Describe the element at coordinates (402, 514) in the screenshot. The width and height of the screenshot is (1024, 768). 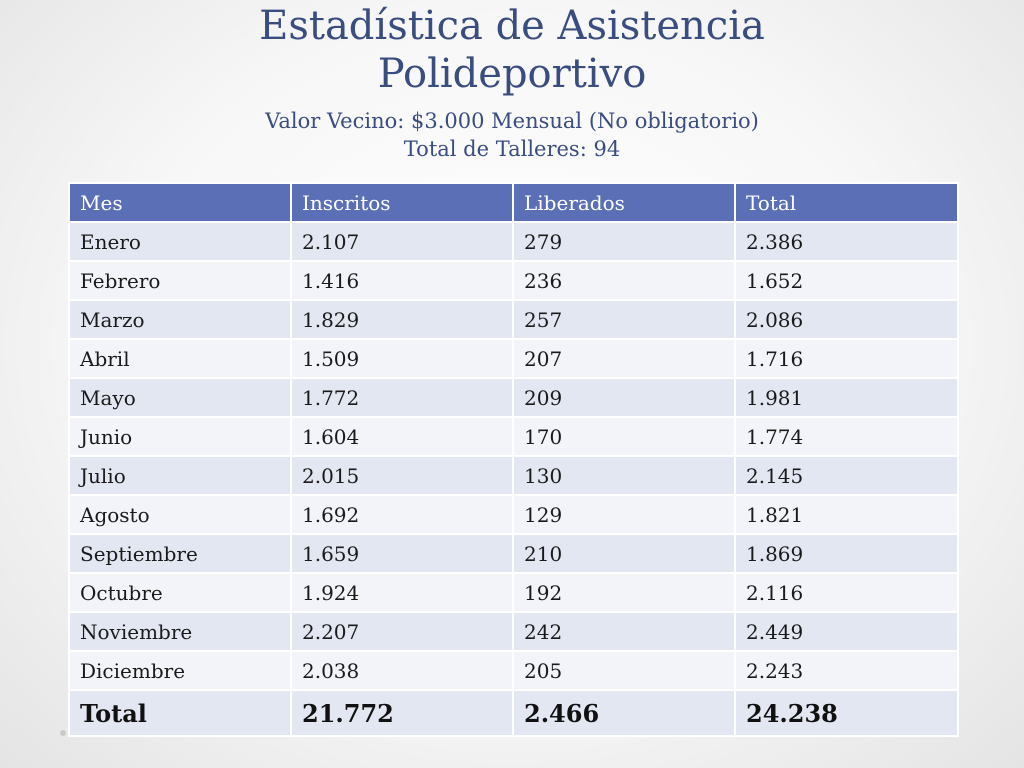
I see `inscritos-cell: 1.692` at that location.